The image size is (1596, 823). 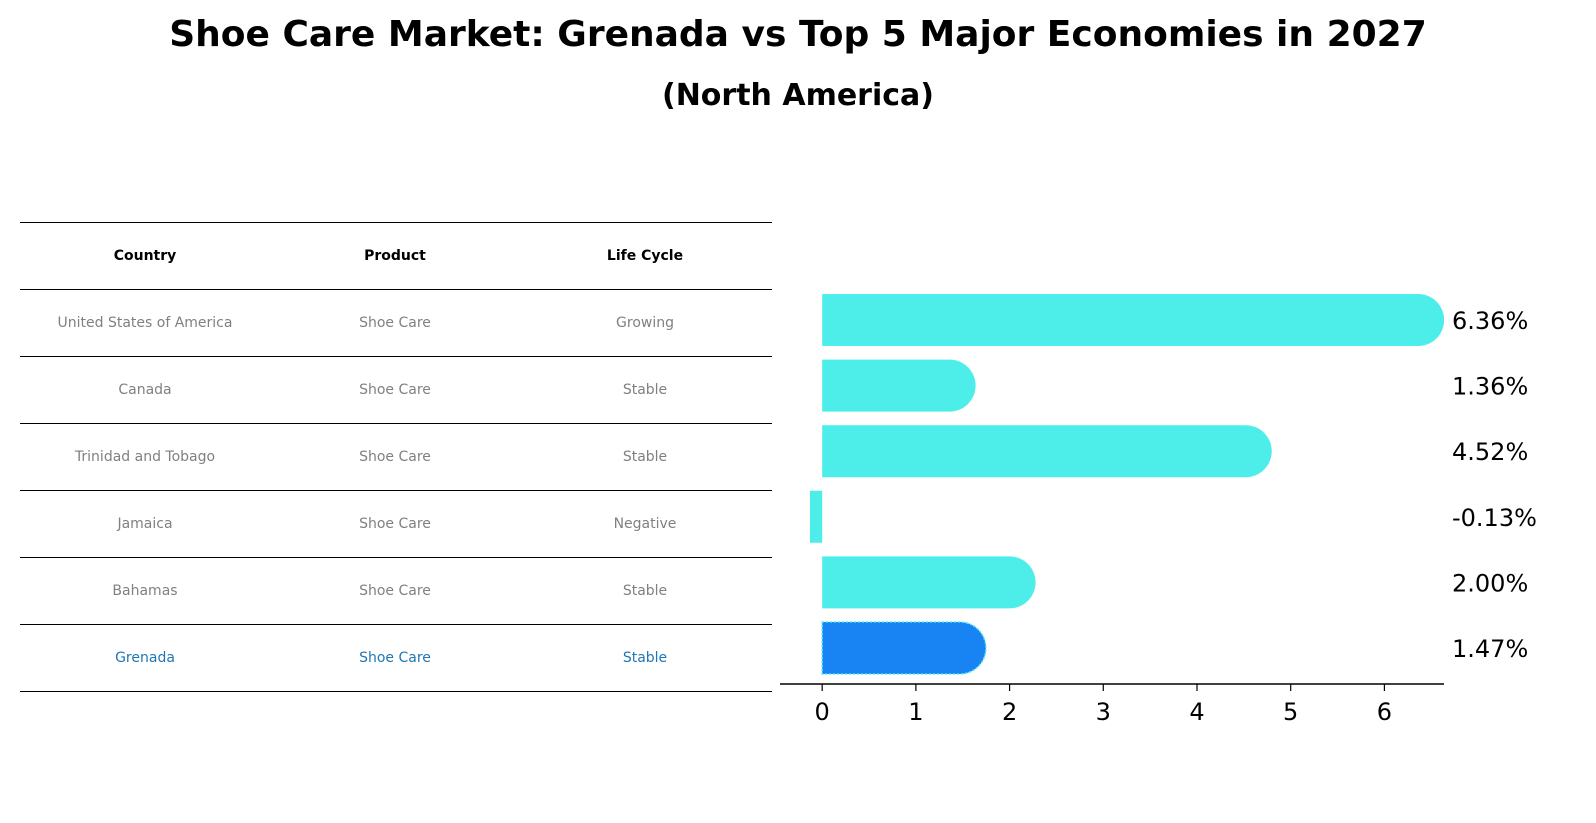 I want to click on x-tick-label: 4, so click(x=1196, y=712).